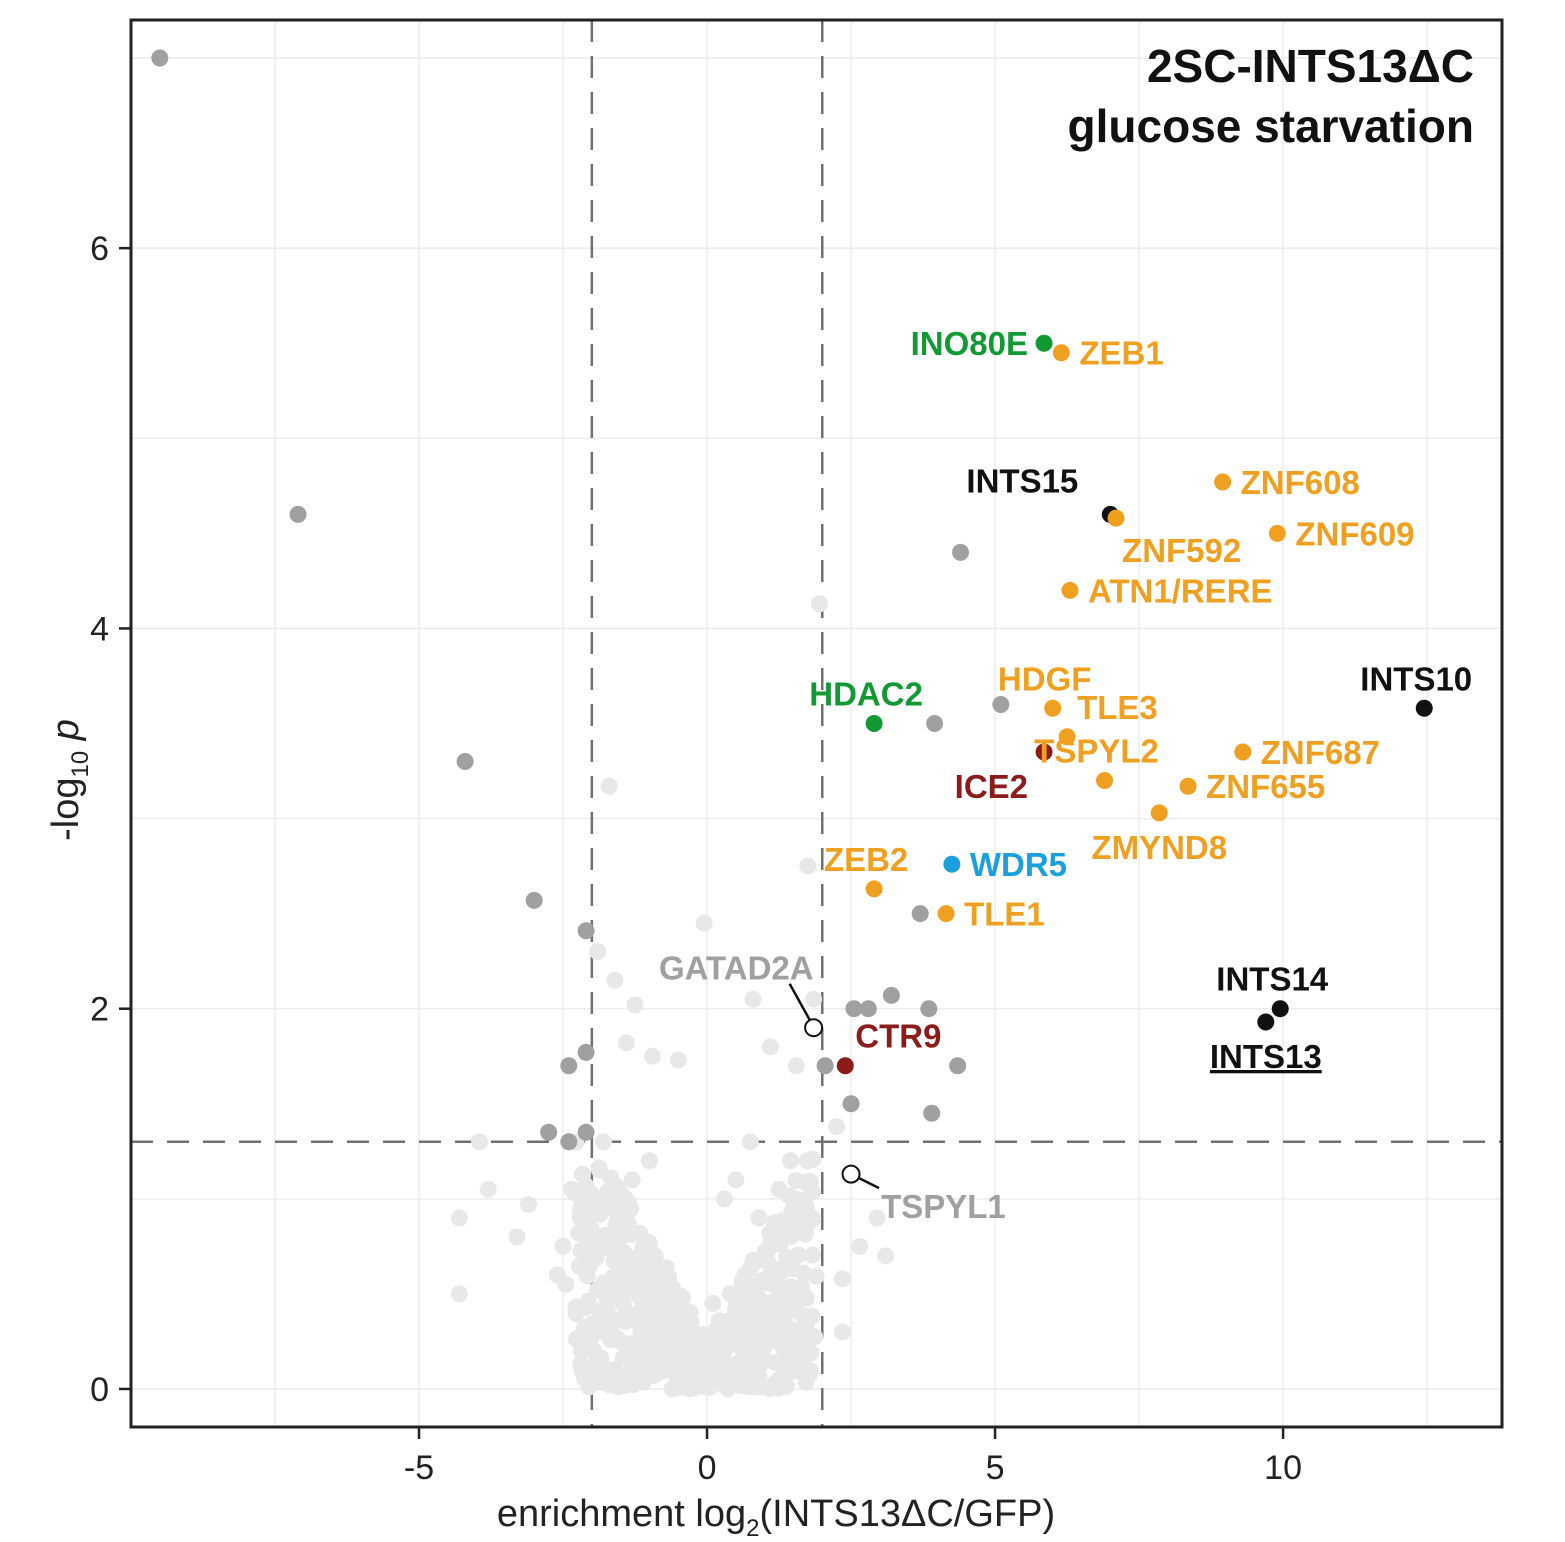 The image size is (1565, 1542). Describe the element at coordinates (1096, 751) in the screenshot. I see `label-tspyl2: TSPYL2` at that location.